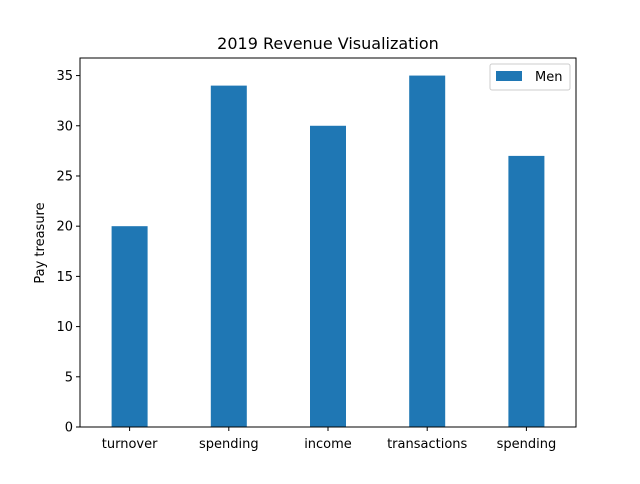 The width and height of the screenshot is (640, 484). What do you see at coordinates (68, 252) in the screenshot?
I see `y-axis: 0 5 10 15 20 25 30 35` at bounding box center [68, 252].